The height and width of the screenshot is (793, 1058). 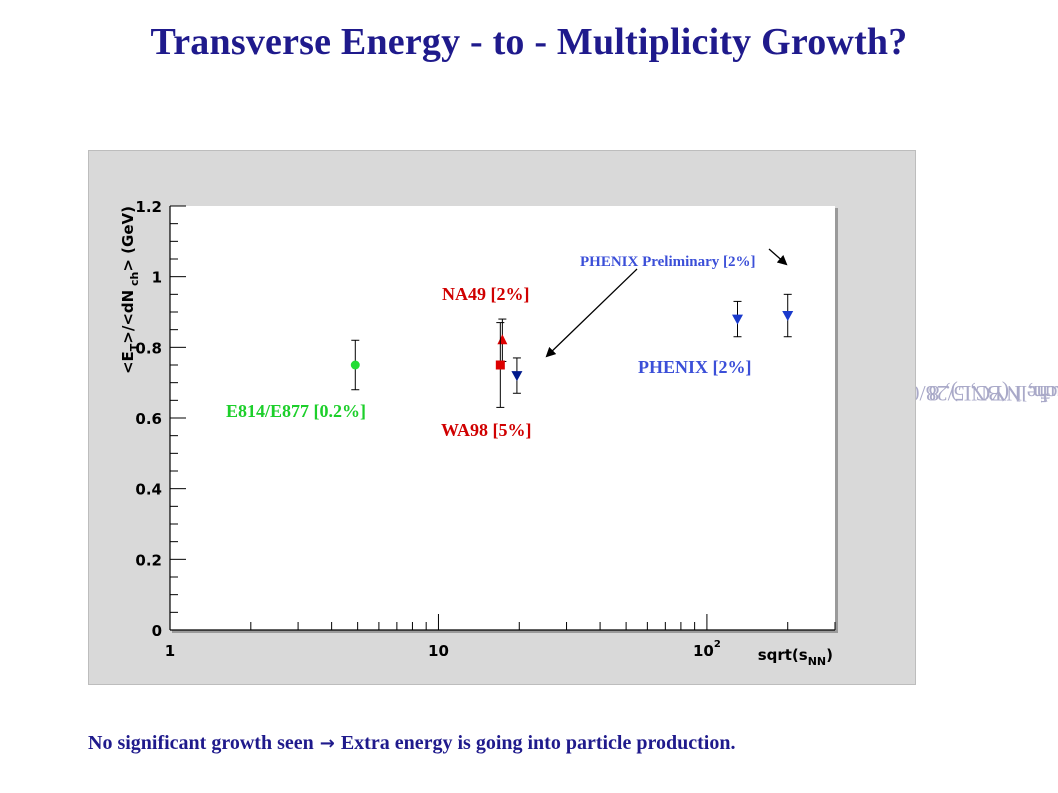 I want to click on label-na49-2: NA49 [2%], so click(x=486, y=294).